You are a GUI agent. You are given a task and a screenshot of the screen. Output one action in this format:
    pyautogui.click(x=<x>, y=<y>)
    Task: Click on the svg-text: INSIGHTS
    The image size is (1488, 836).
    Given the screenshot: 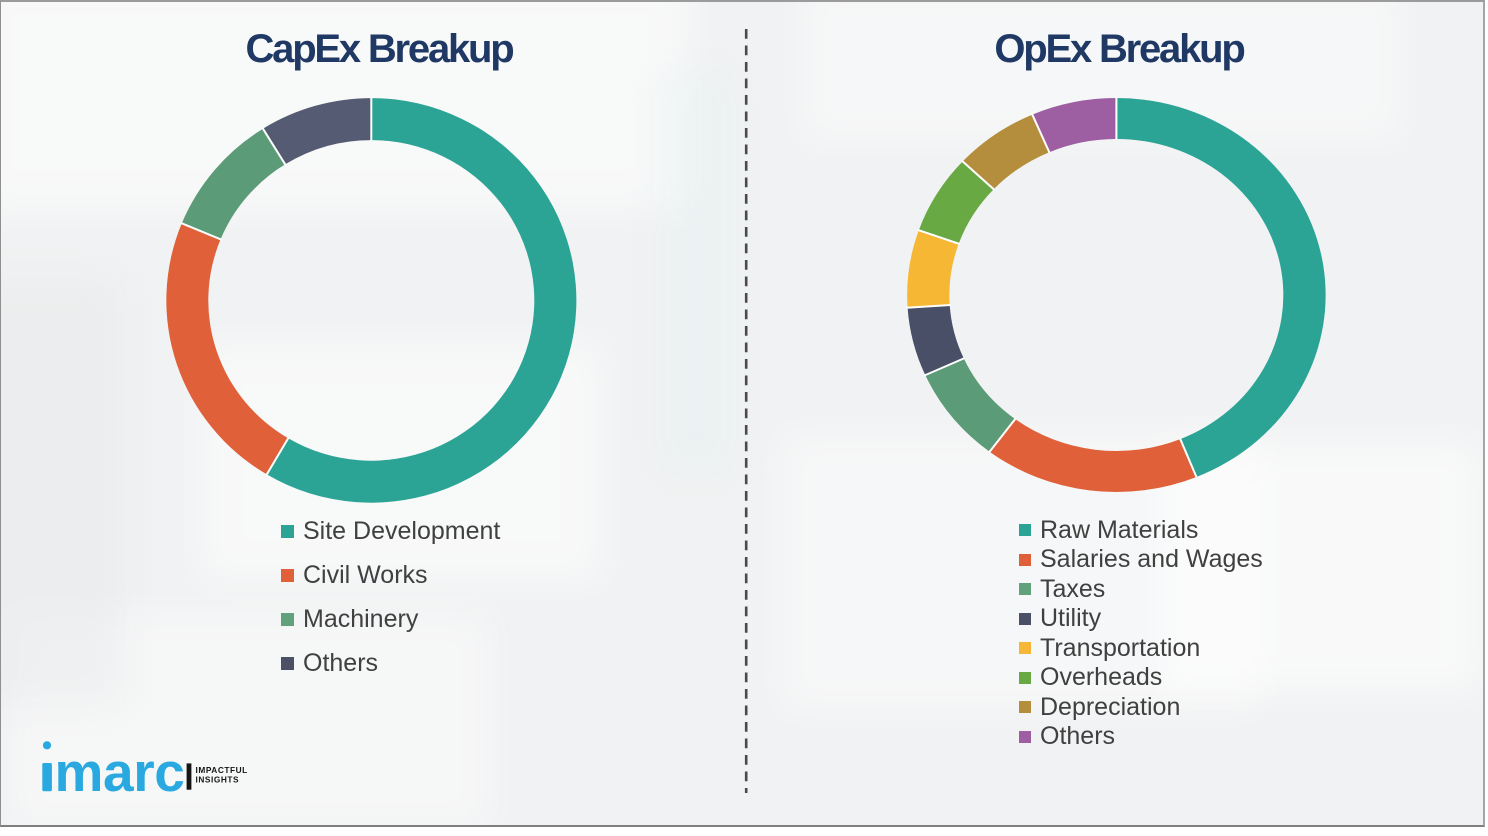 What is the action you would take?
    pyautogui.click(x=218, y=779)
    